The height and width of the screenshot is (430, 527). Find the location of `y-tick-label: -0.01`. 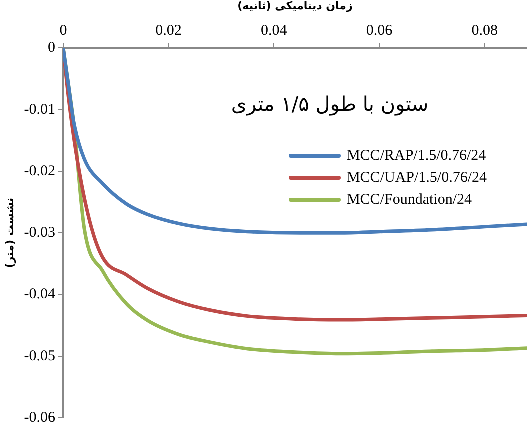

y-tick-label: -0.01 is located at coordinates (40, 110).